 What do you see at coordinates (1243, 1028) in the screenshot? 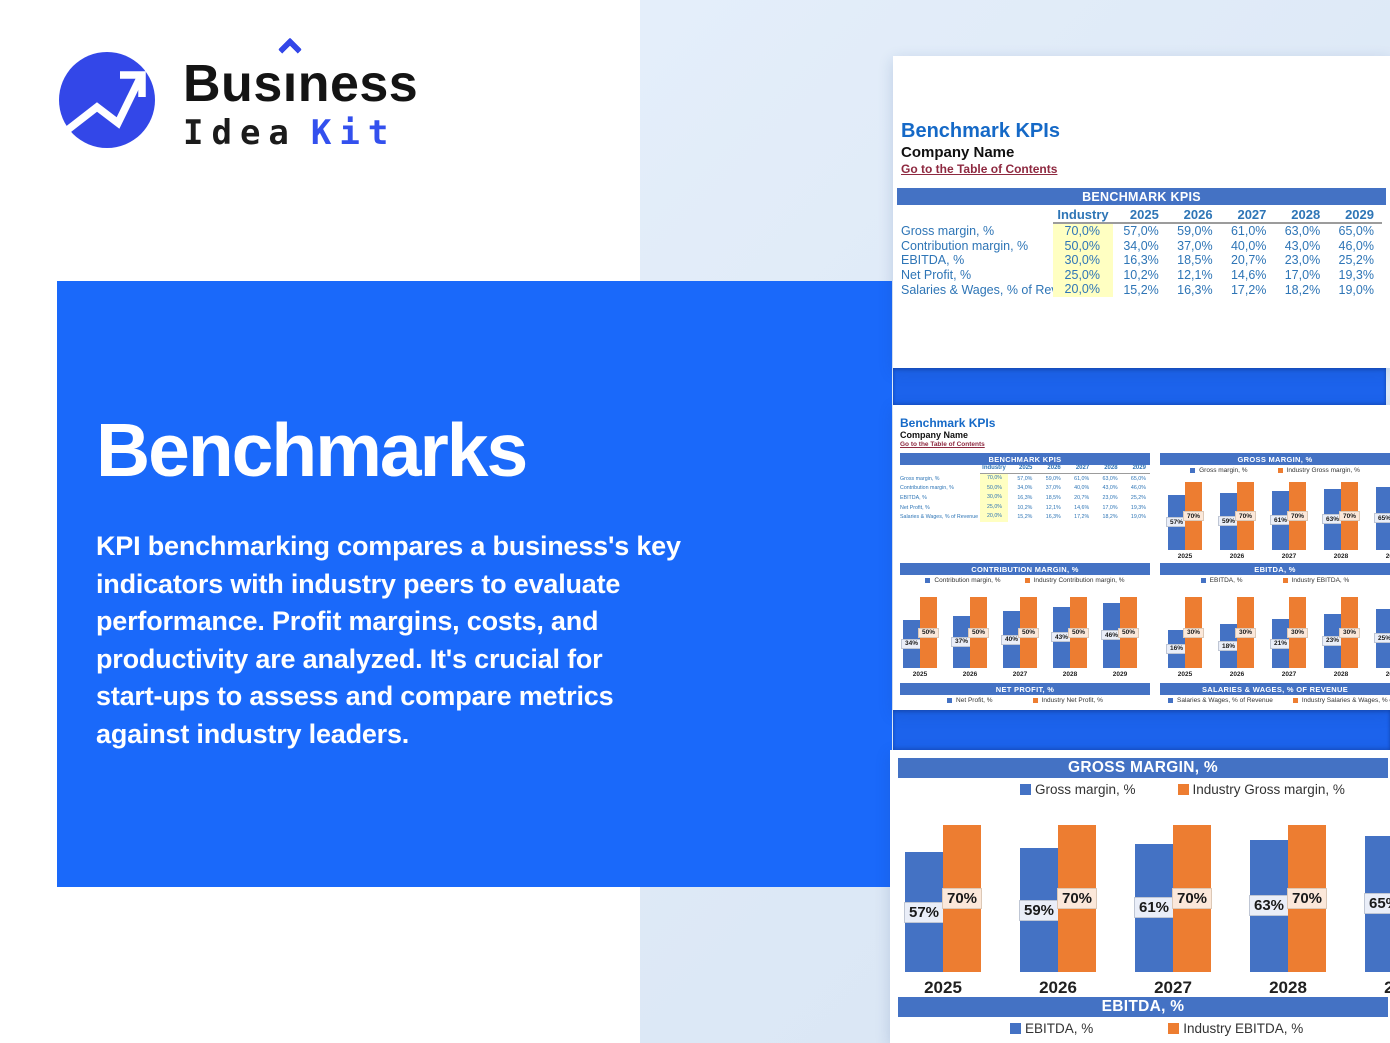
I see `legend-label: Industry EBITDA, %` at bounding box center [1243, 1028].